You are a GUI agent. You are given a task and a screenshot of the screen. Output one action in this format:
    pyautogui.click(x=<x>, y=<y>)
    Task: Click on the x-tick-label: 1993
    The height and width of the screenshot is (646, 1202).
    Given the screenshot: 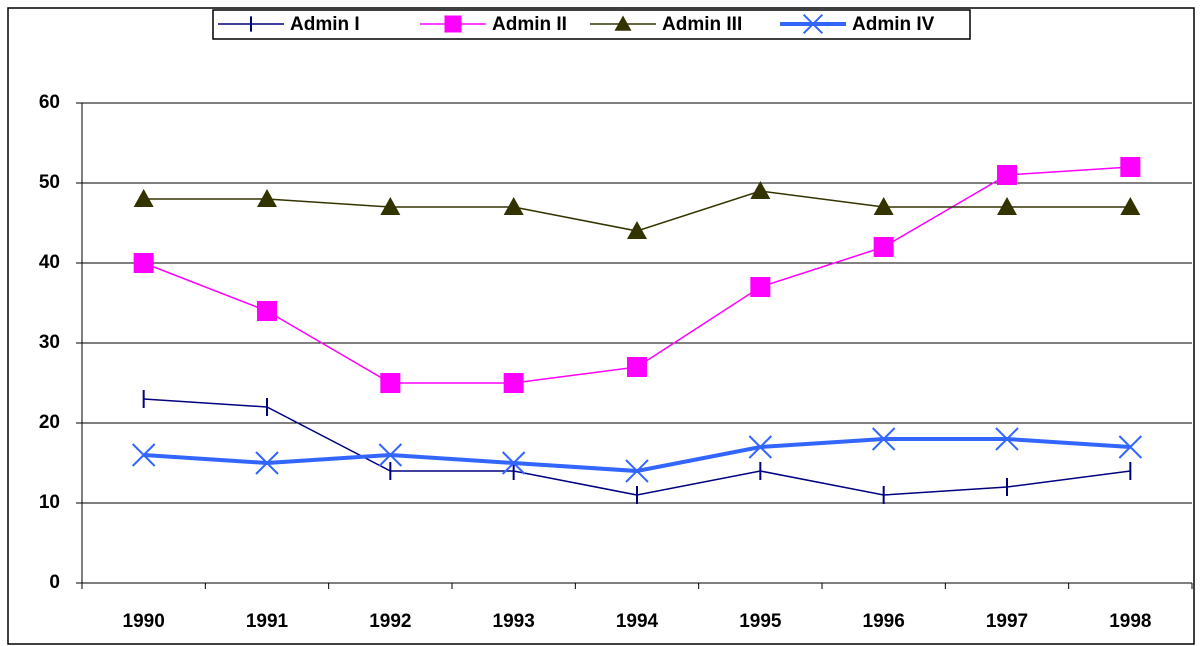 What is the action you would take?
    pyautogui.click(x=514, y=621)
    